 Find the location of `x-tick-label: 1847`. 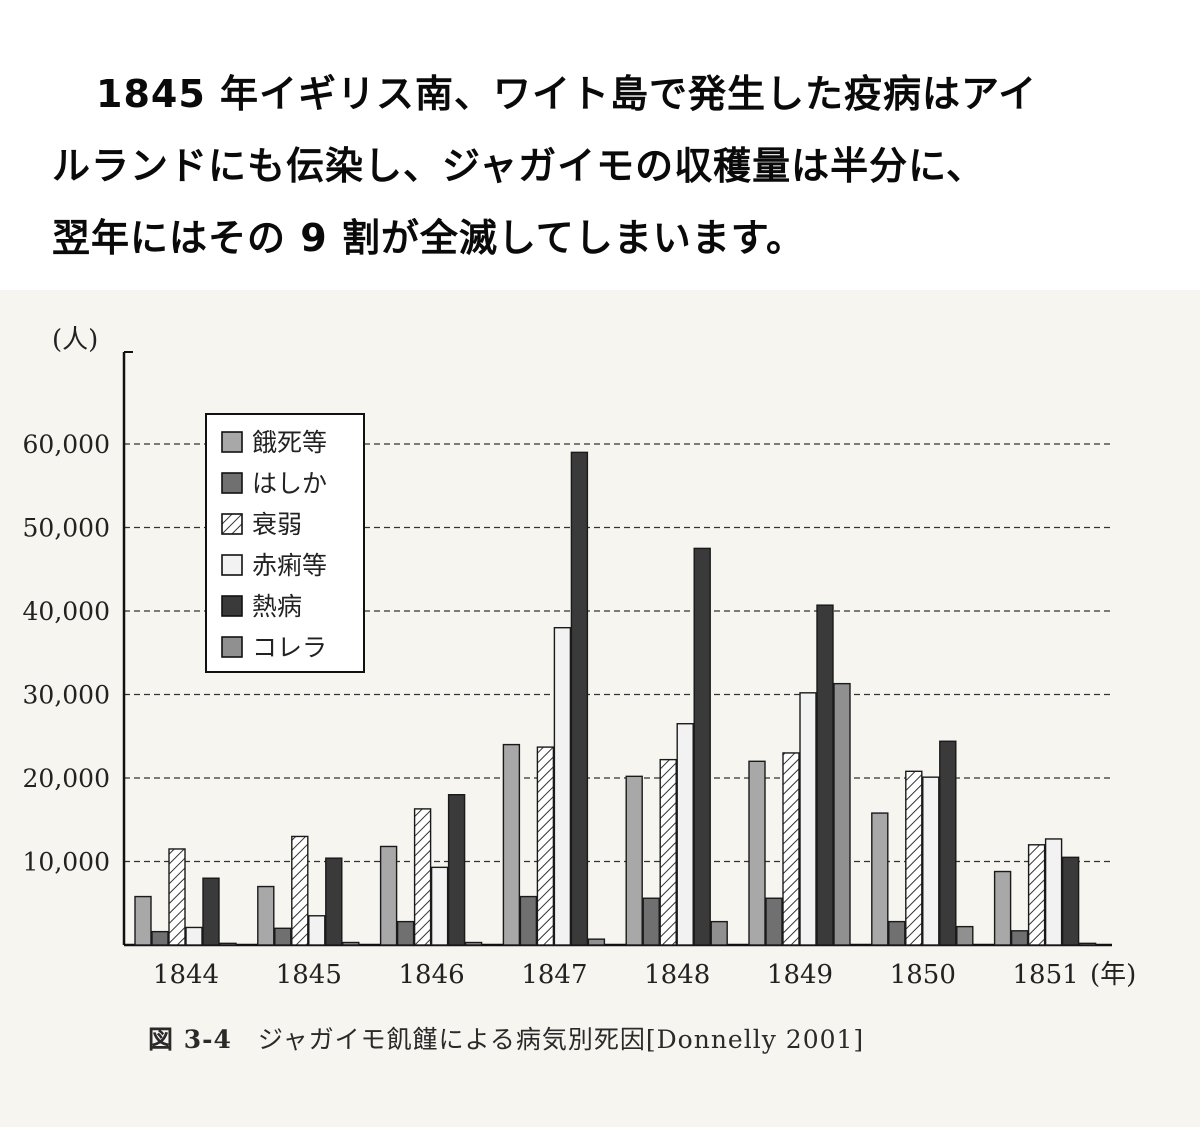

x-tick-label: 1847 is located at coordinates (554, 975).